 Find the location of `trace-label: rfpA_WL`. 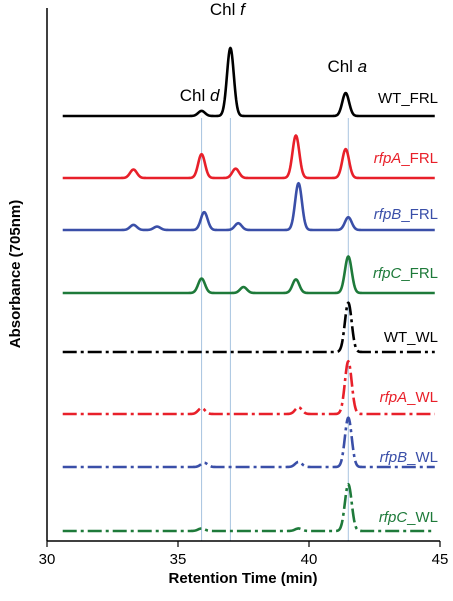

trace-label: rfpA_WL is located at coordinates (409, 397).